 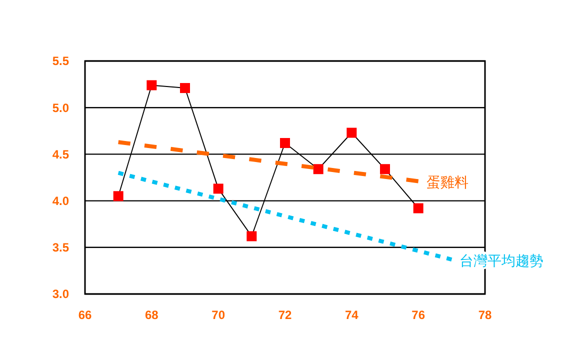 I want to click on series-label: 蛋雞料, so click(x=447, y=183).